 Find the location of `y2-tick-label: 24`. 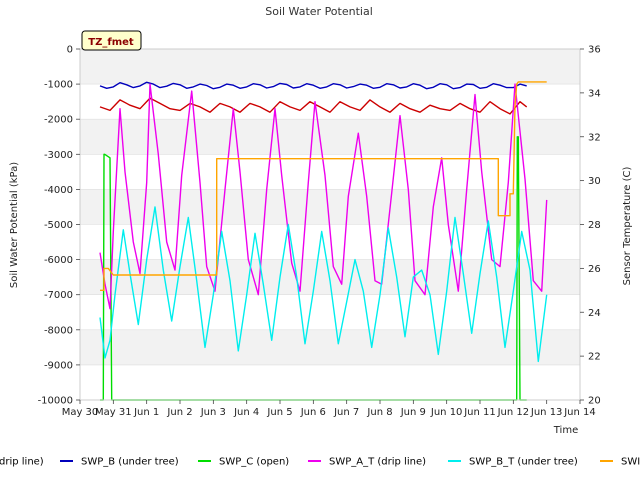

y2-tick-label: 24 is located at coordinates (594, 313).